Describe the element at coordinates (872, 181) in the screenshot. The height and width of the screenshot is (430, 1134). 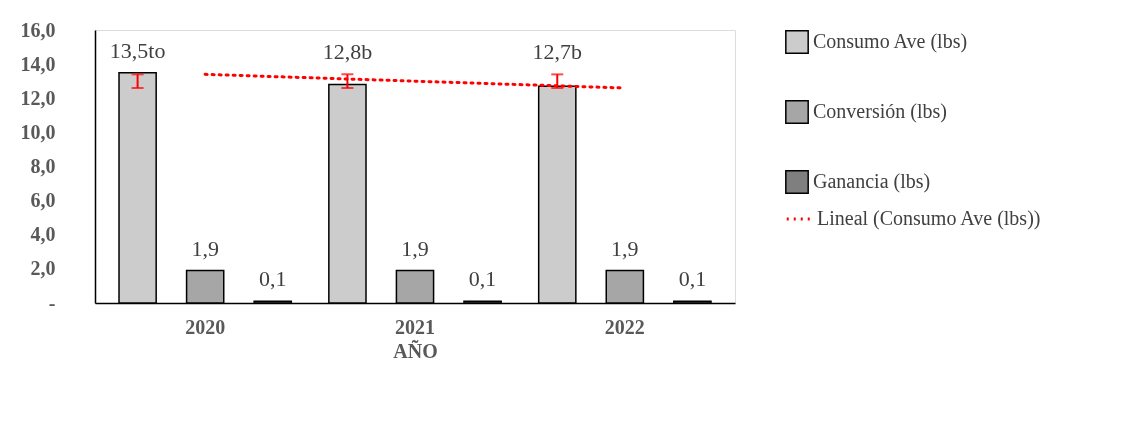
I see `legend-label: Ganancia (lbs)` at that location.